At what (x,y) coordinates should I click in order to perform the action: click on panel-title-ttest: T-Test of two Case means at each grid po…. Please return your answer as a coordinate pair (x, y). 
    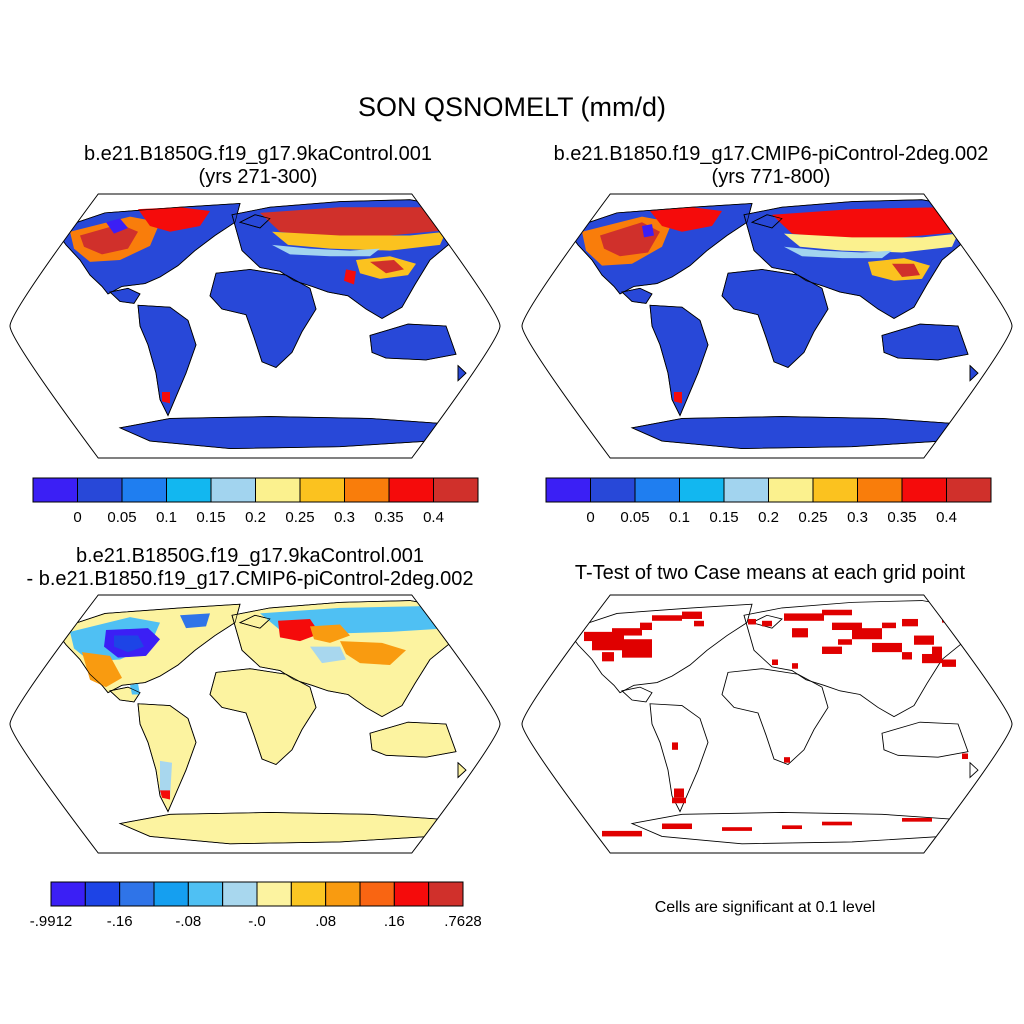
    Looking at the image, I should click on (770, 573).